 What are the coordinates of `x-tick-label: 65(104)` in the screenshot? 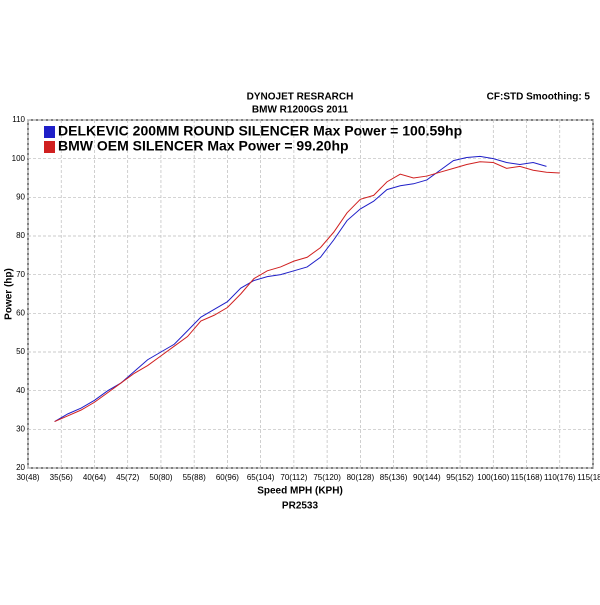 It's located at (261, 477).